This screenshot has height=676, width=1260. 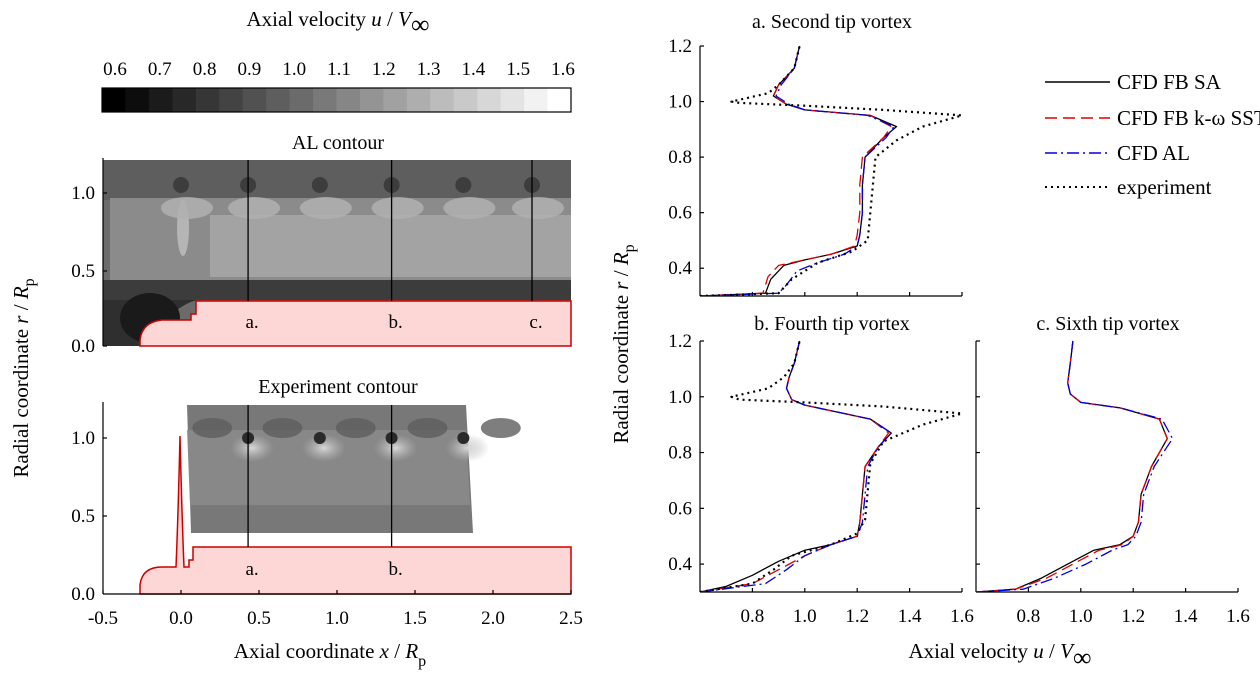 What do you see at coordinates (337, 23) in the screenshot?
I see `colorbar-label: Axial velocity u / V∞` at bounding box center [337, 23].